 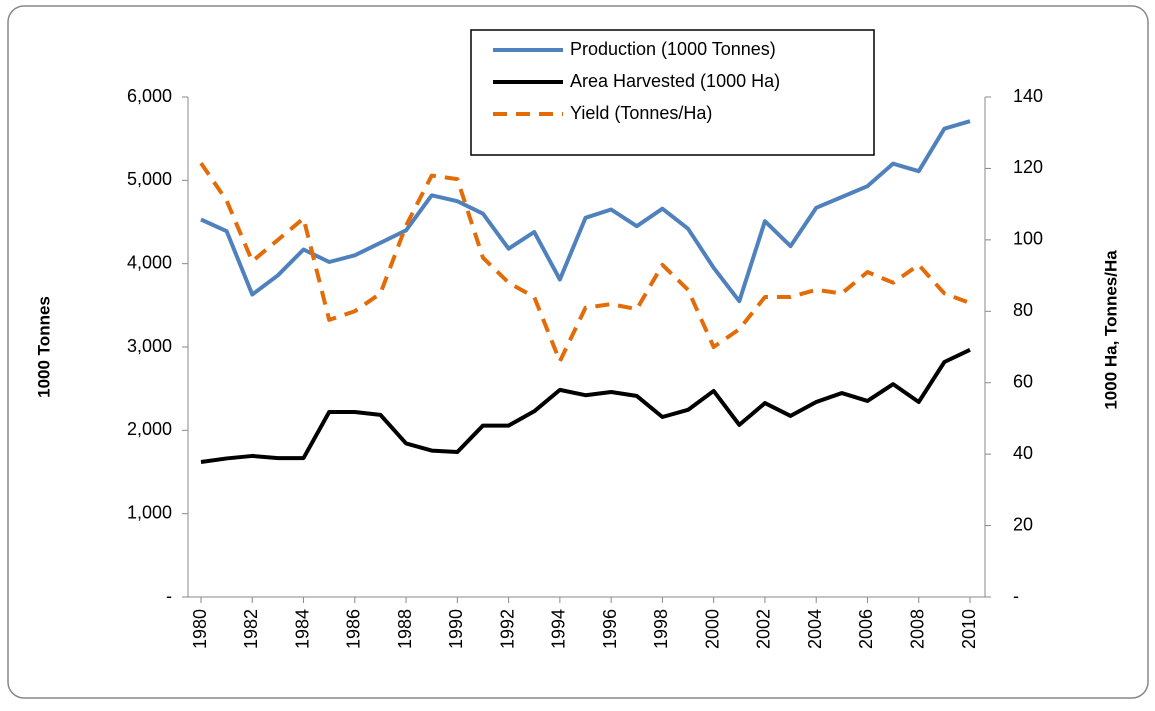 What do you see at coordinates (405, 629) in the screenshot?
I see `x-tick-label: 1988` at bounding box center [405, 629].